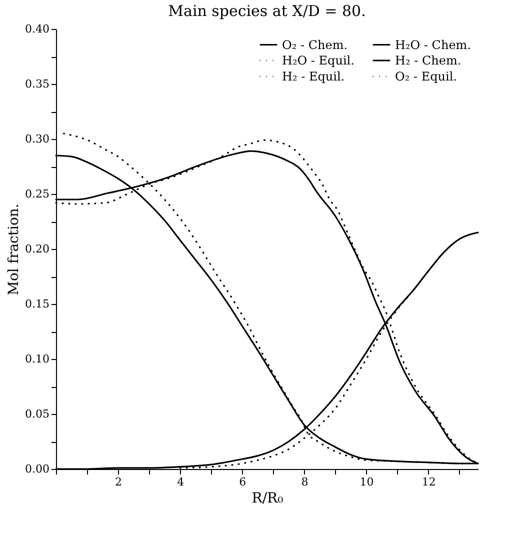  Describe the element at coordinates (118, 482) in the screenshot. I see `x-tick-label: 2` at that location.